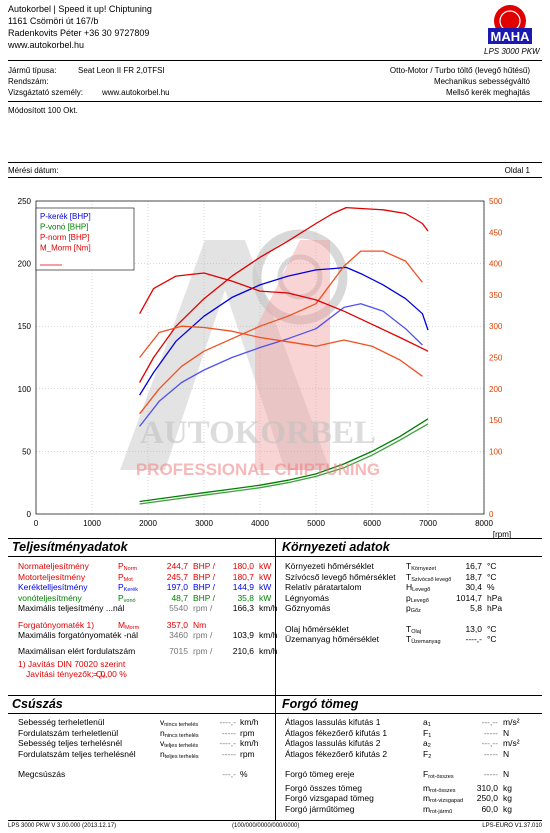 The image size is (550, 833). Describe the element at coordinates (487, 92) in the screenshot. I see `drive-type: Mellső kerék meghajtás` at that location.